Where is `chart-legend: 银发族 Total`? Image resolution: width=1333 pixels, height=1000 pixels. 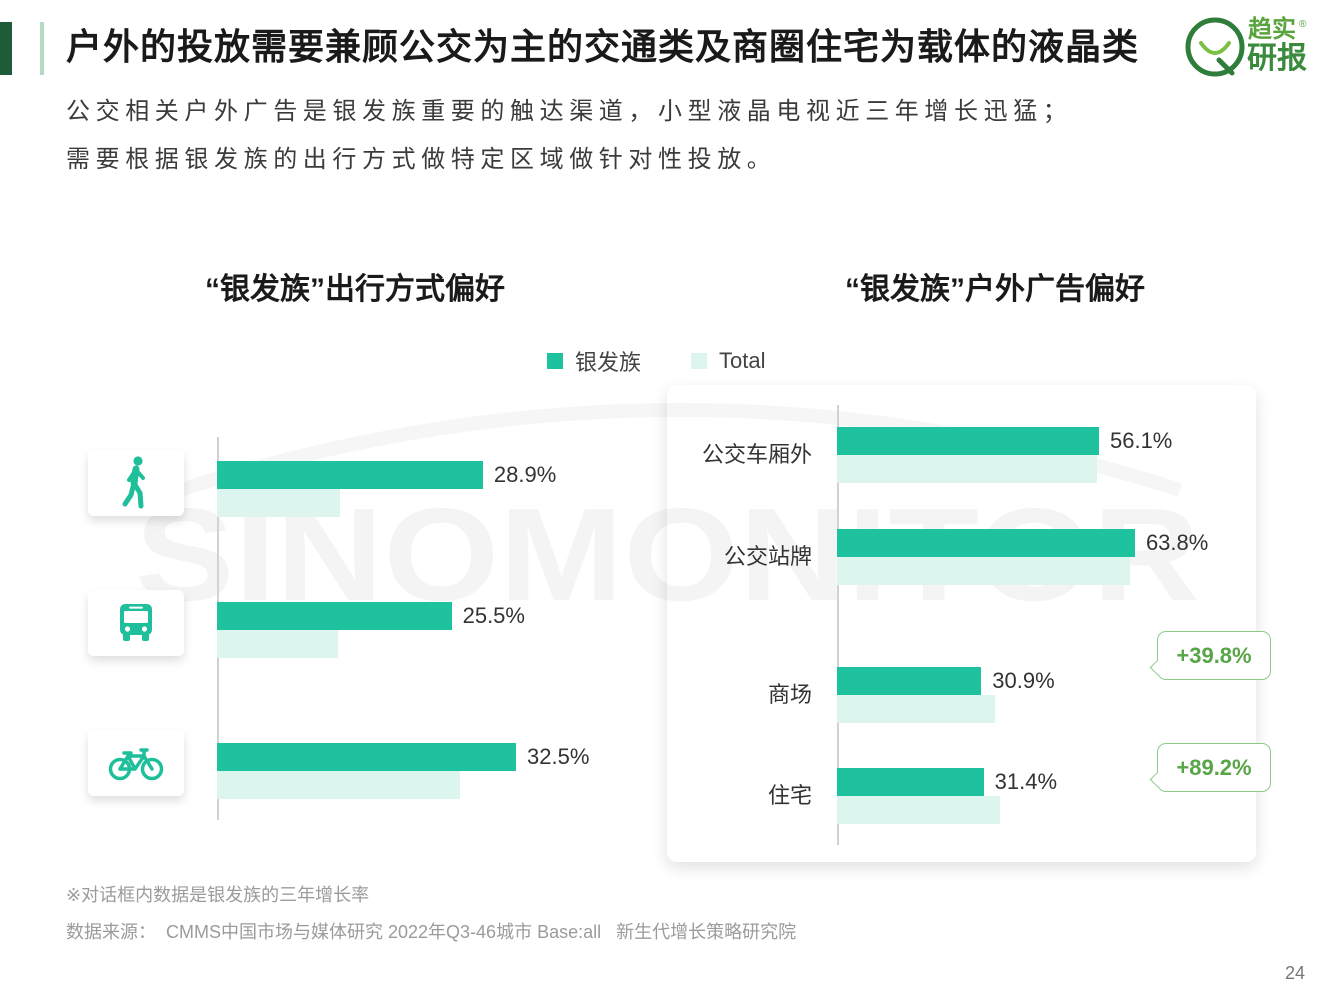
chart-legend: 银发族 Total is located at coordinates (656, 361).